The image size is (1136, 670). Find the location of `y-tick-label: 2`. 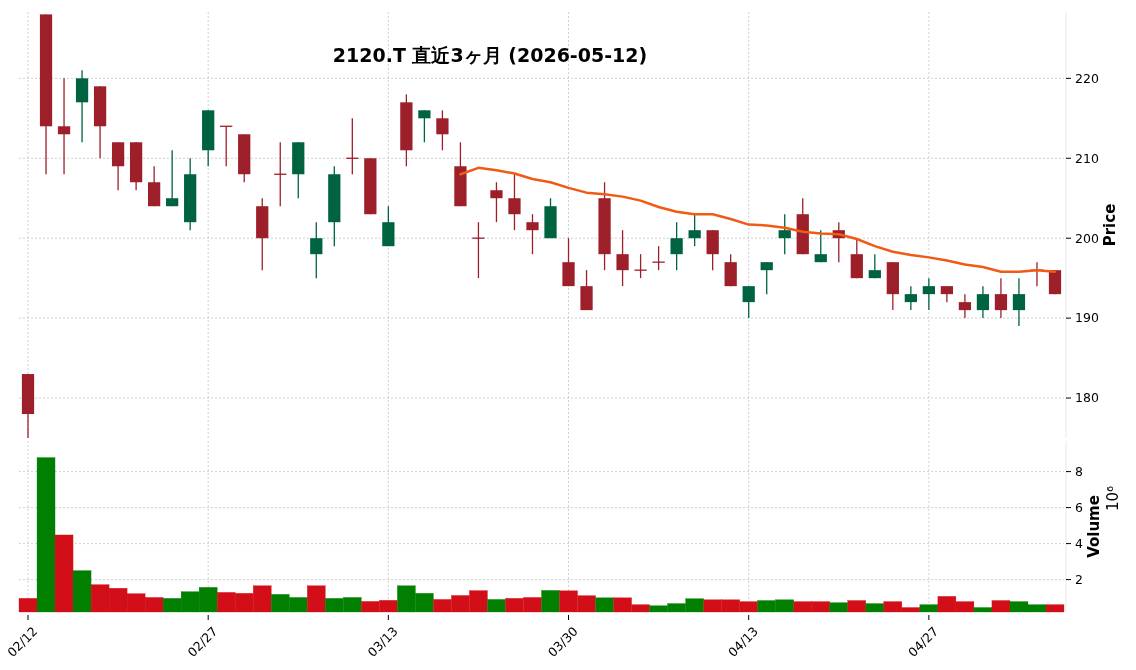

y-tick-label: 2 is located at coordinates (1079, 579).